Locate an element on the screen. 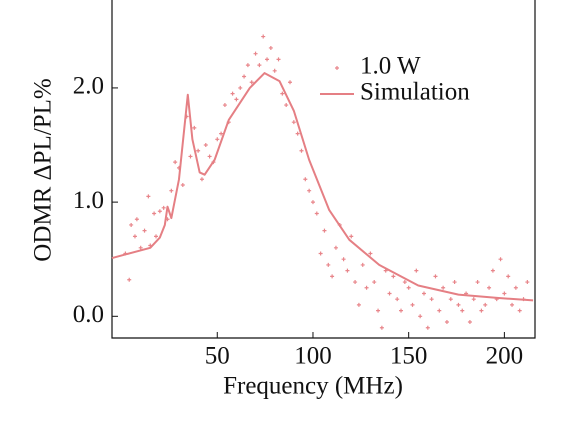 The width and height of the screenshot is (566, 422). y-axis-label: ODMR ΔPL/PL% is located at coordinates (43, 169).